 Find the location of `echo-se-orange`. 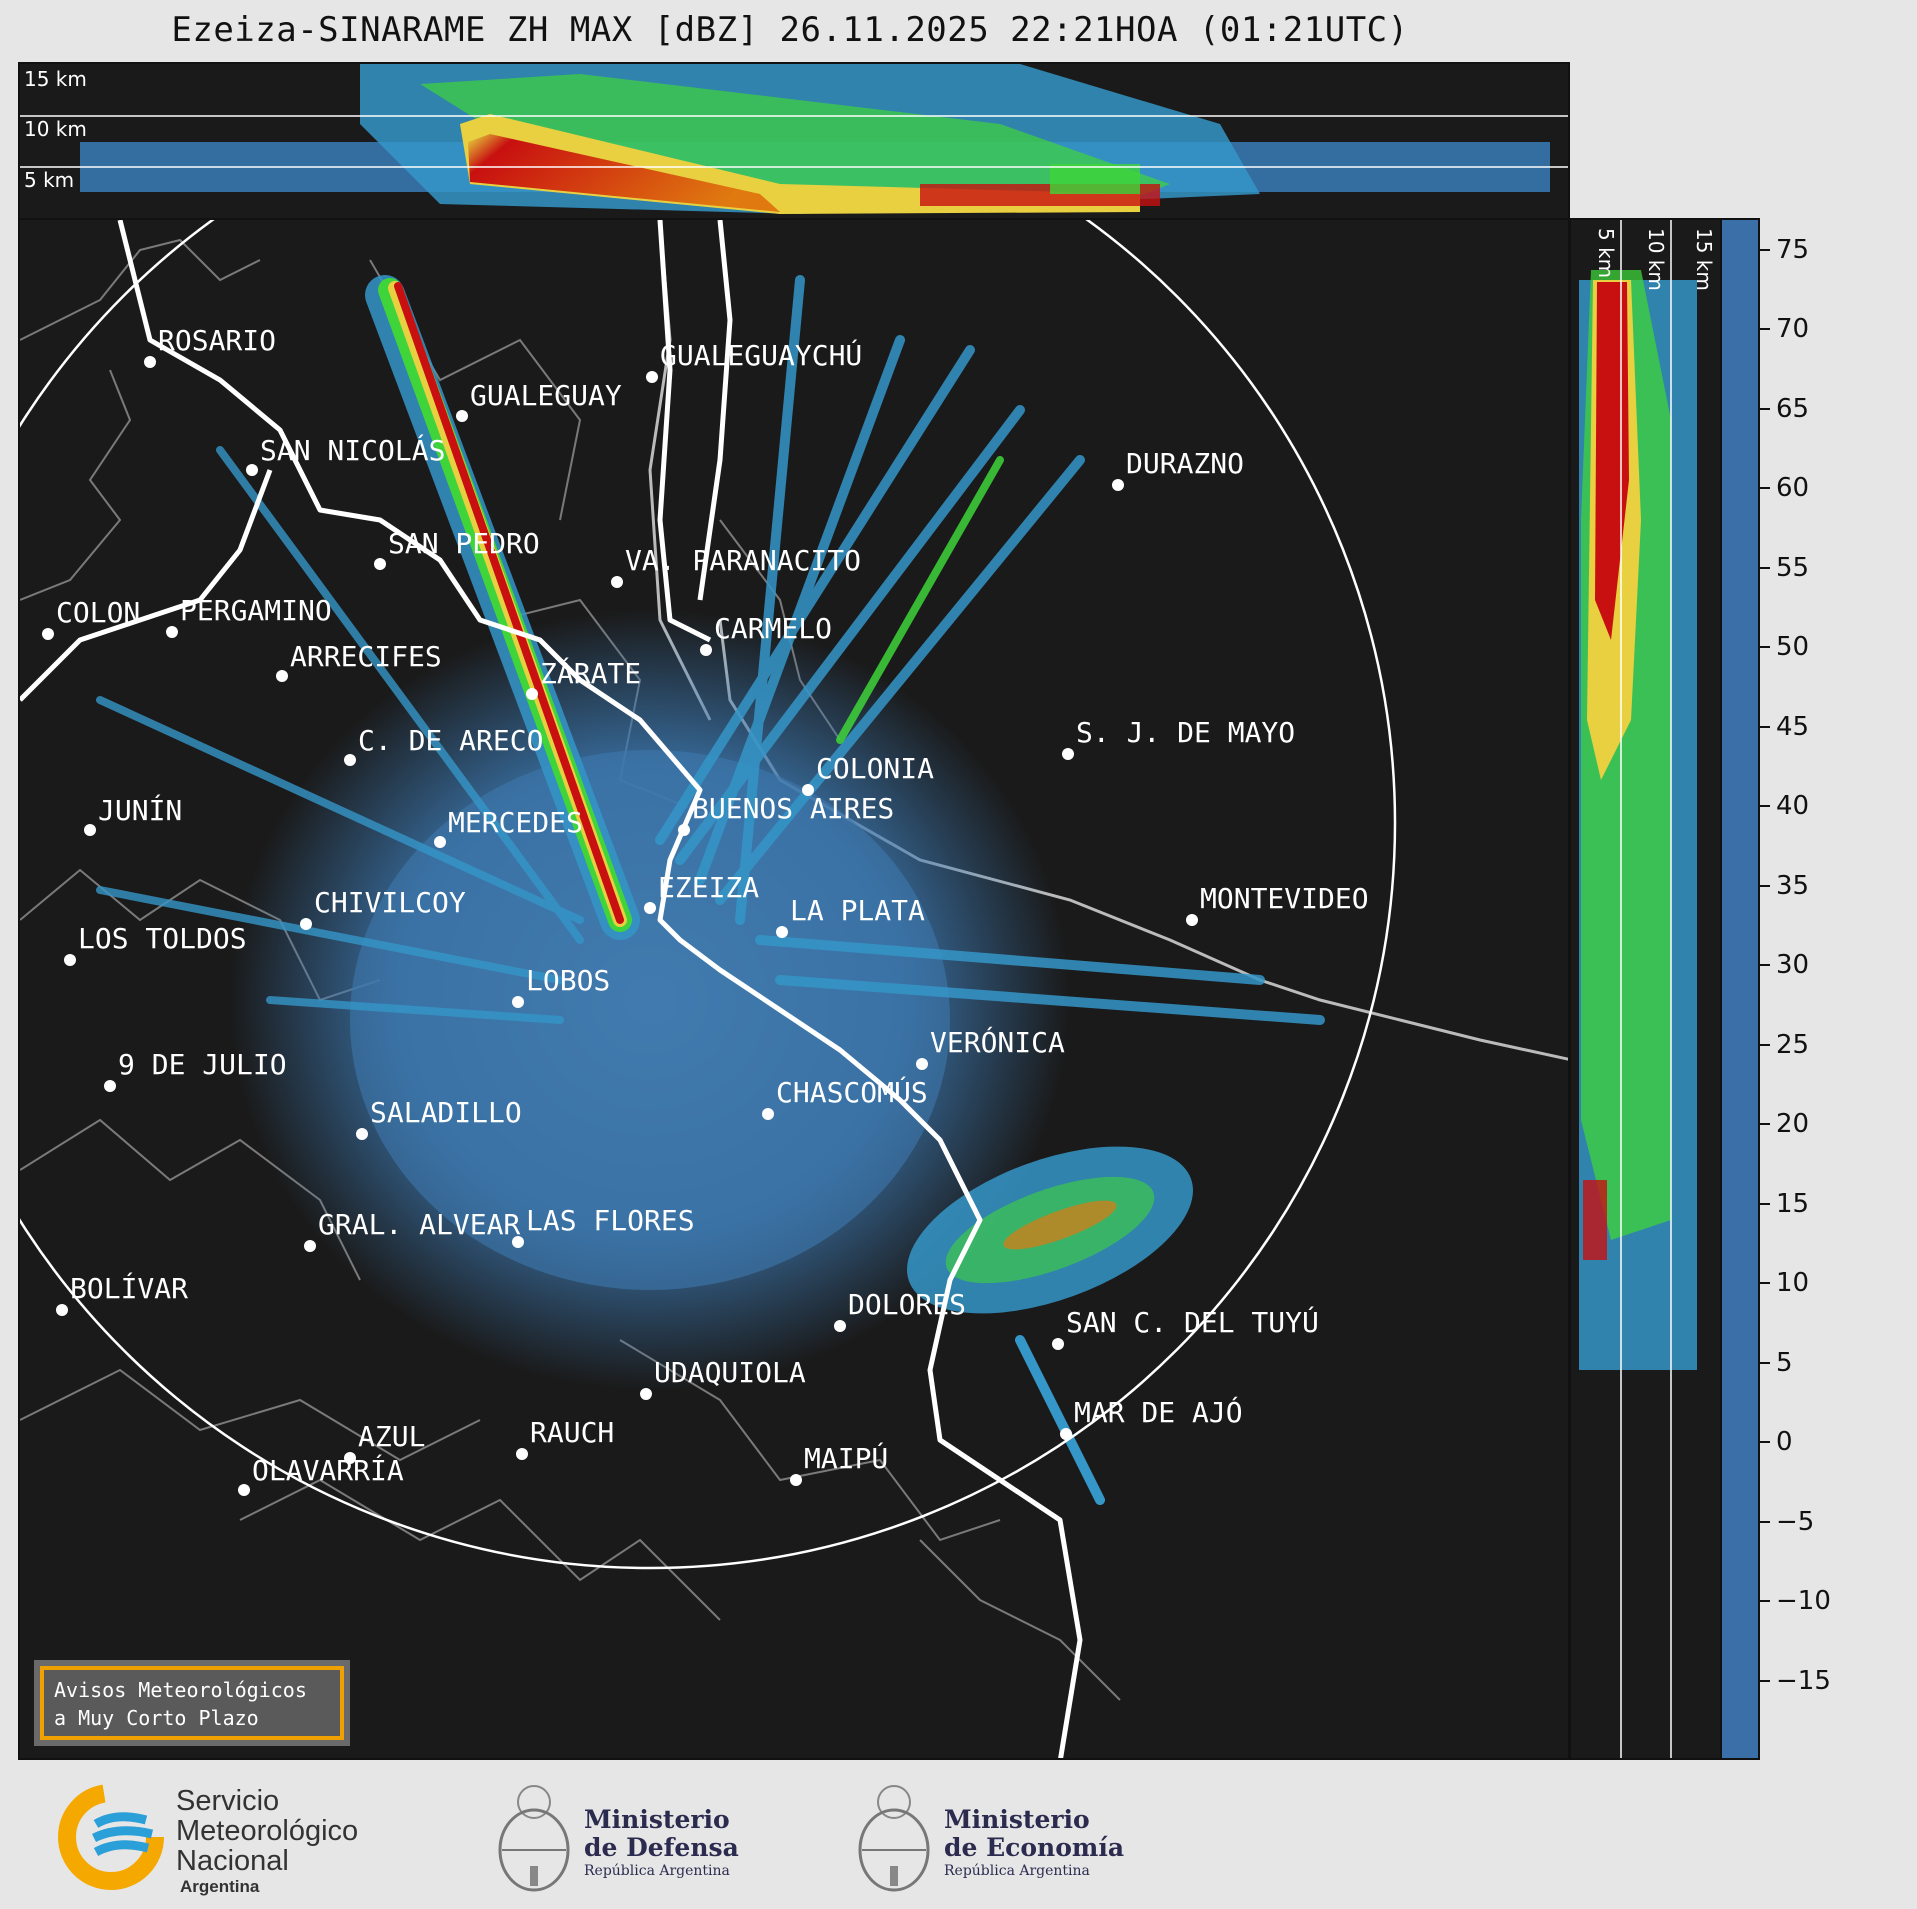

echo-se-orange is located at coordinates (1060, 1225).